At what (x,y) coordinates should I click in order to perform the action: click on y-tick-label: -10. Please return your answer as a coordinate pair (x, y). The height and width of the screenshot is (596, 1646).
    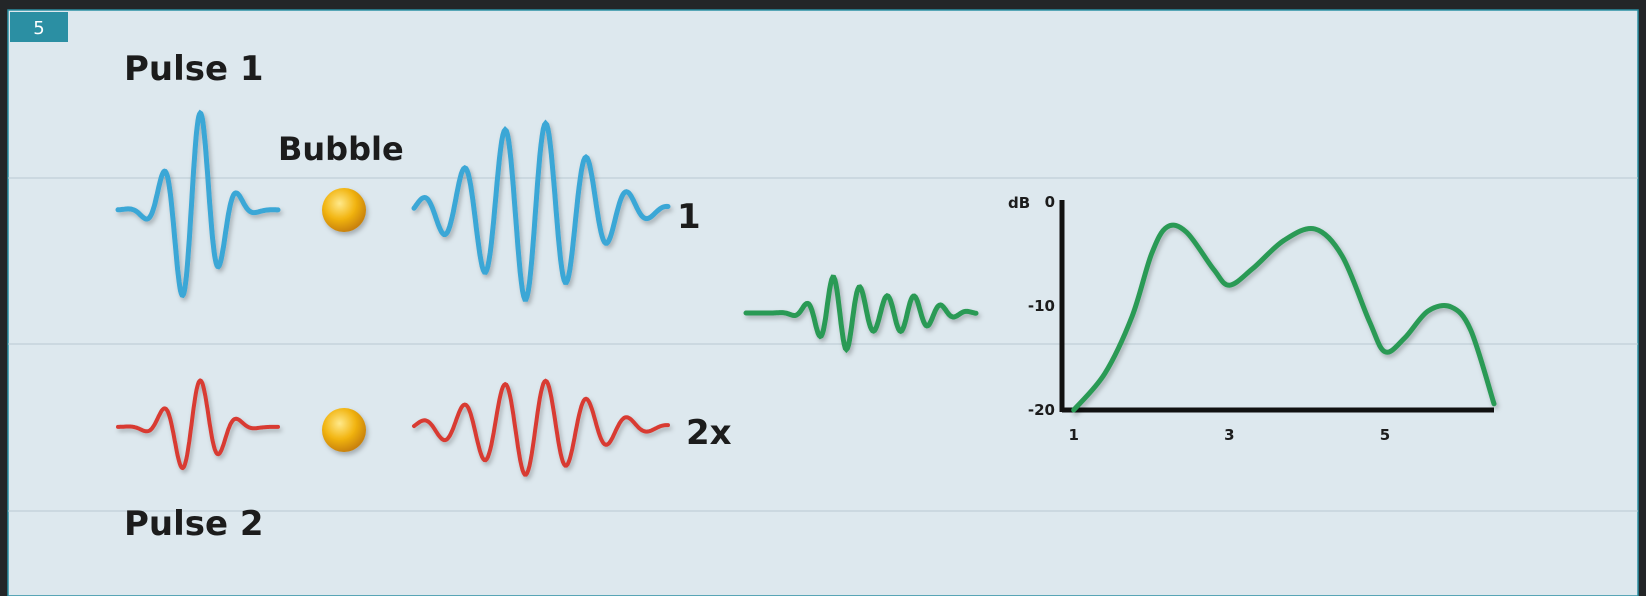
    Looking at the image, I should click on (1041, 306).